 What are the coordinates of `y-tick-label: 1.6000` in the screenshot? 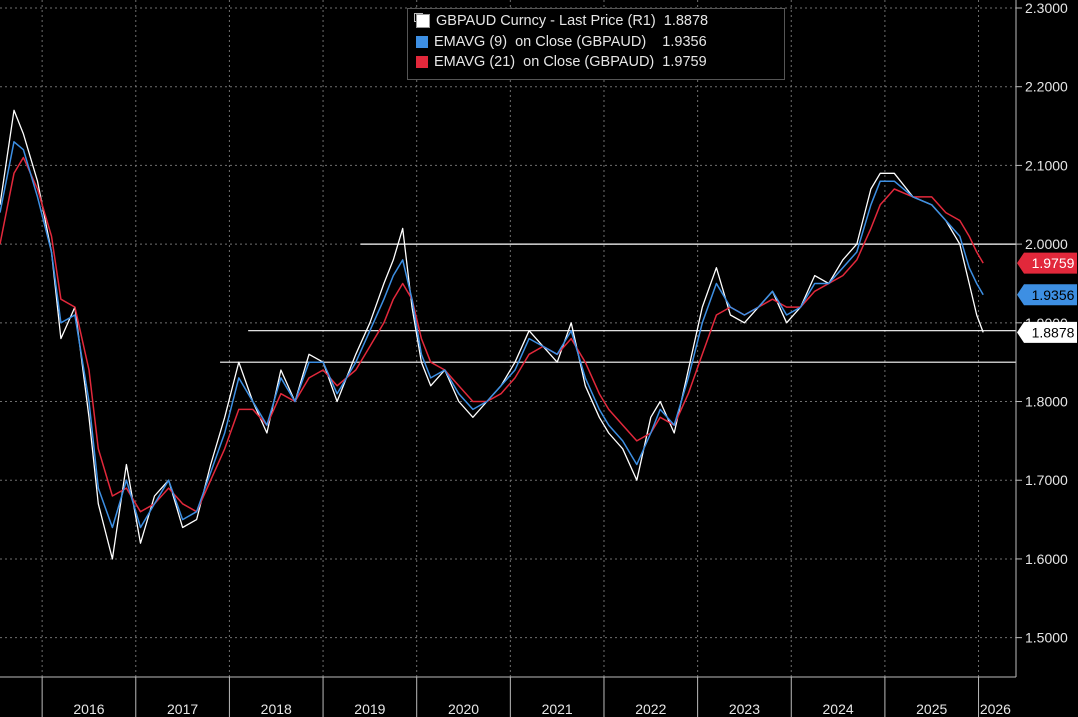 It's located at (1046, 559).